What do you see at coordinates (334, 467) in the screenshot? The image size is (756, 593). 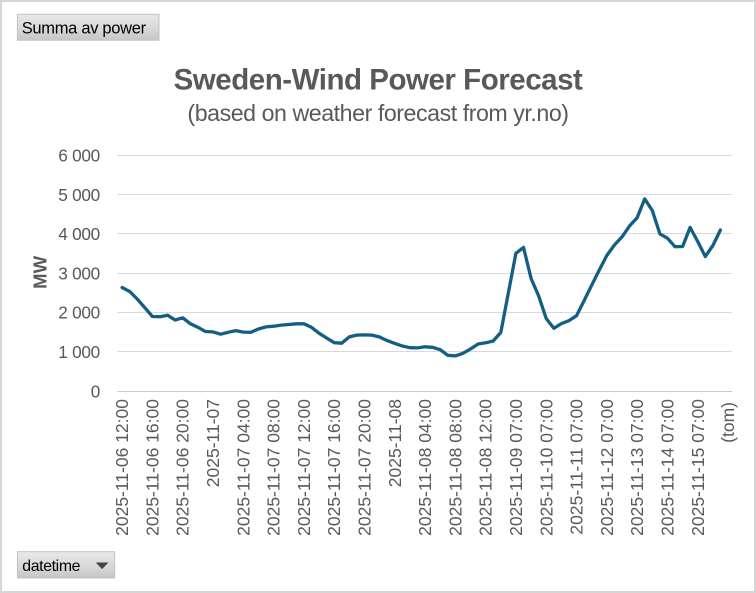 I see `svg-text: 2025-11-07 16:00` at bounding box center [334, 467].